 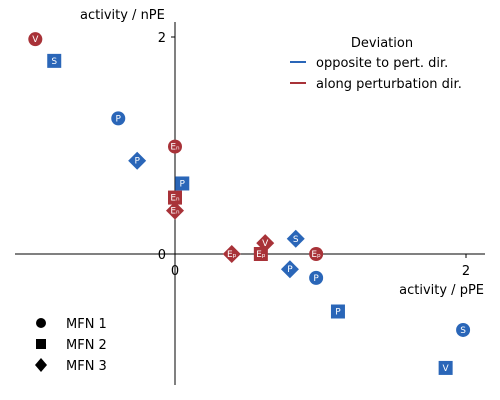 What do you see at coordinates (382, 43) in the screenshot?
I see `legend-title: Deviation` at bounding box center [382, 43].